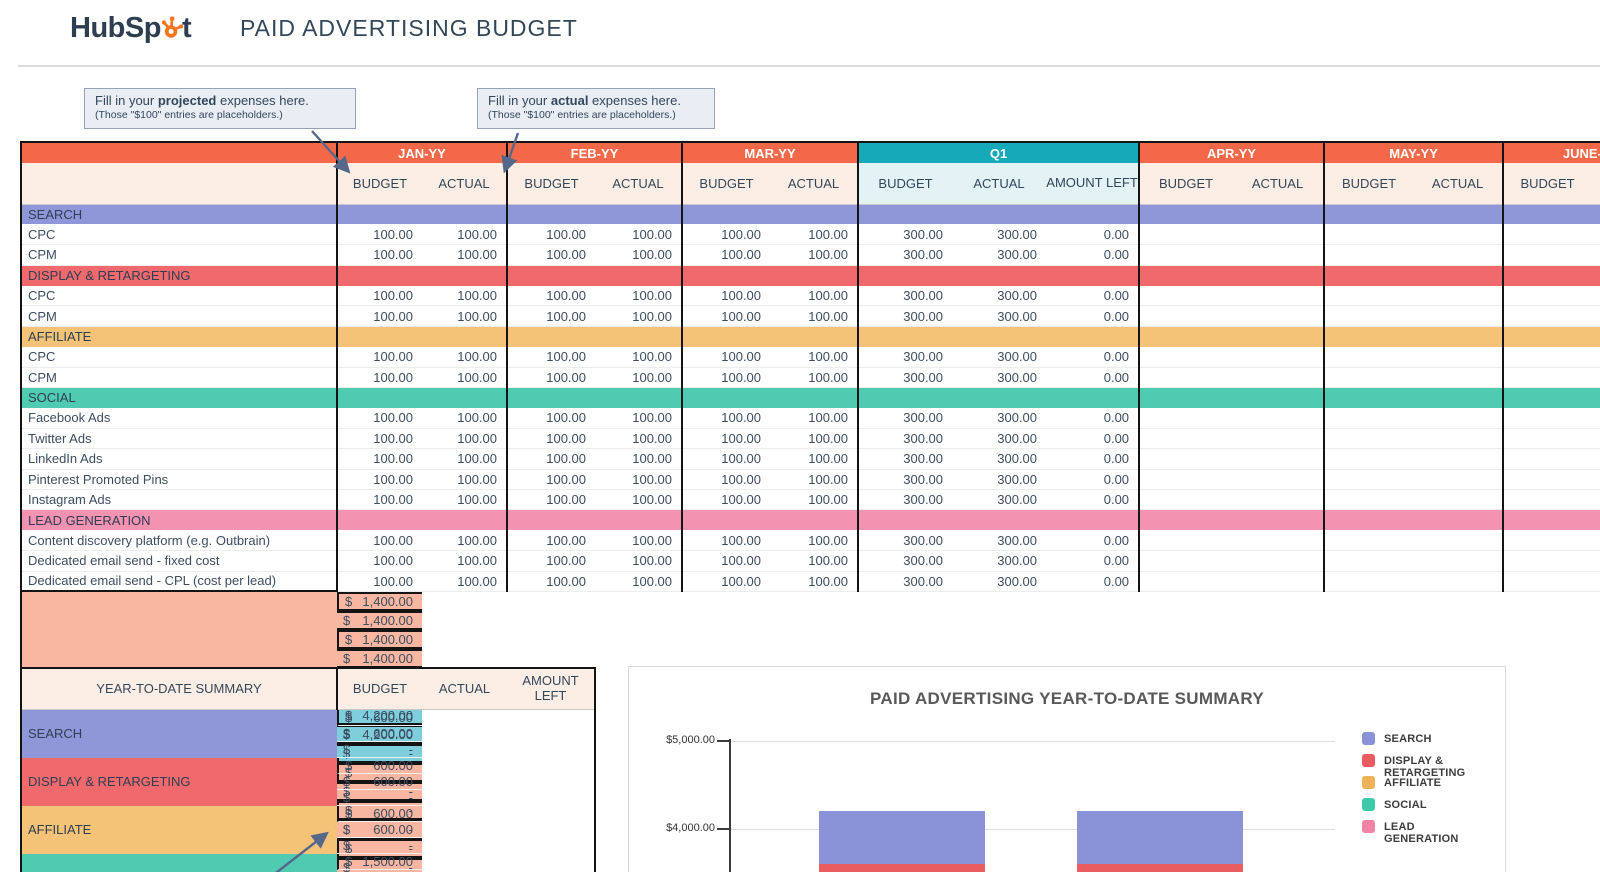 This screenshot has width=1600, height=872. I want to click on column-header-feb-actual: ACTUAL, so click(639, 184).